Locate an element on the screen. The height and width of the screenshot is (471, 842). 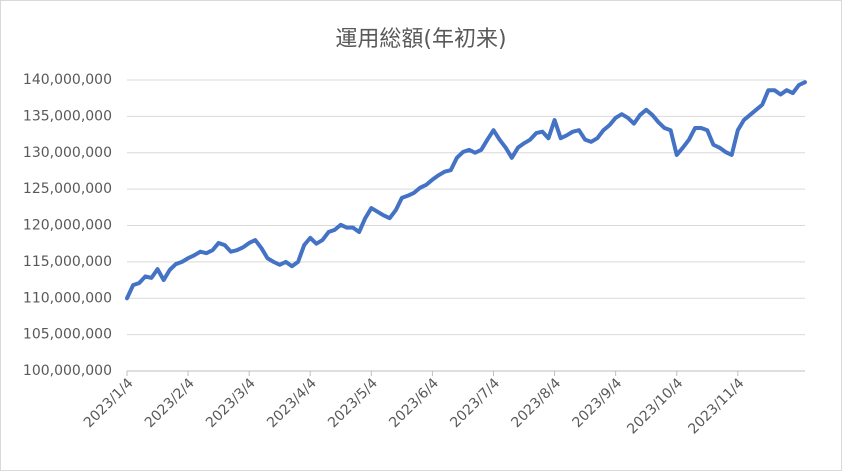
y-tick-label: 130,000,000 is located at coordinates (67, 153).